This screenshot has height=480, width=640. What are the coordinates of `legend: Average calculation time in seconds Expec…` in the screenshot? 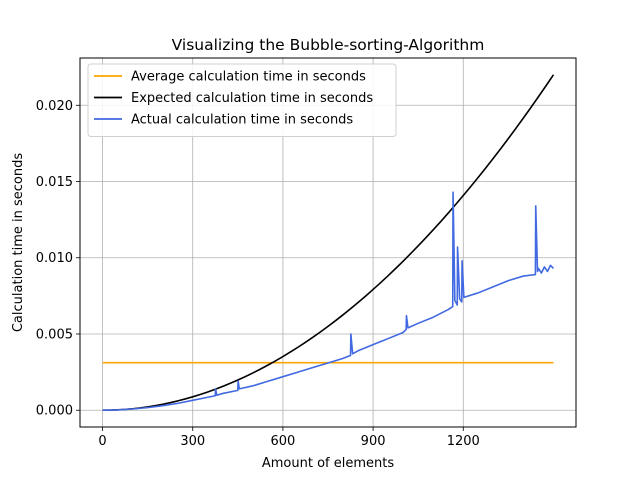 It's located at (242, 100).